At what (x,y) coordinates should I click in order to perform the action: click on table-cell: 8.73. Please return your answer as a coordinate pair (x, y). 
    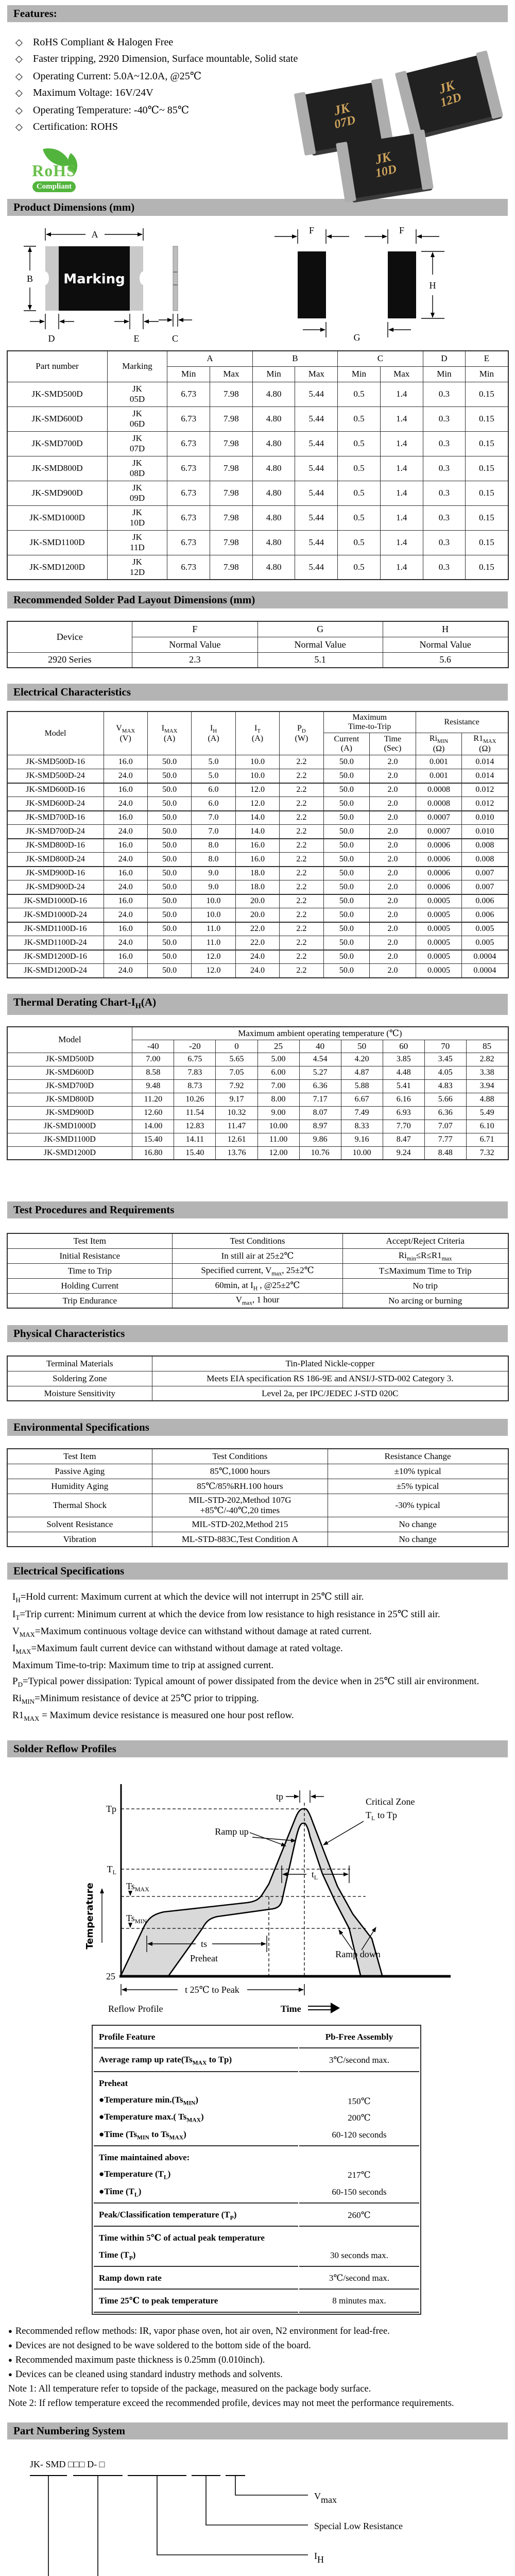
    Looking at the image, I should click on (195, 1086).